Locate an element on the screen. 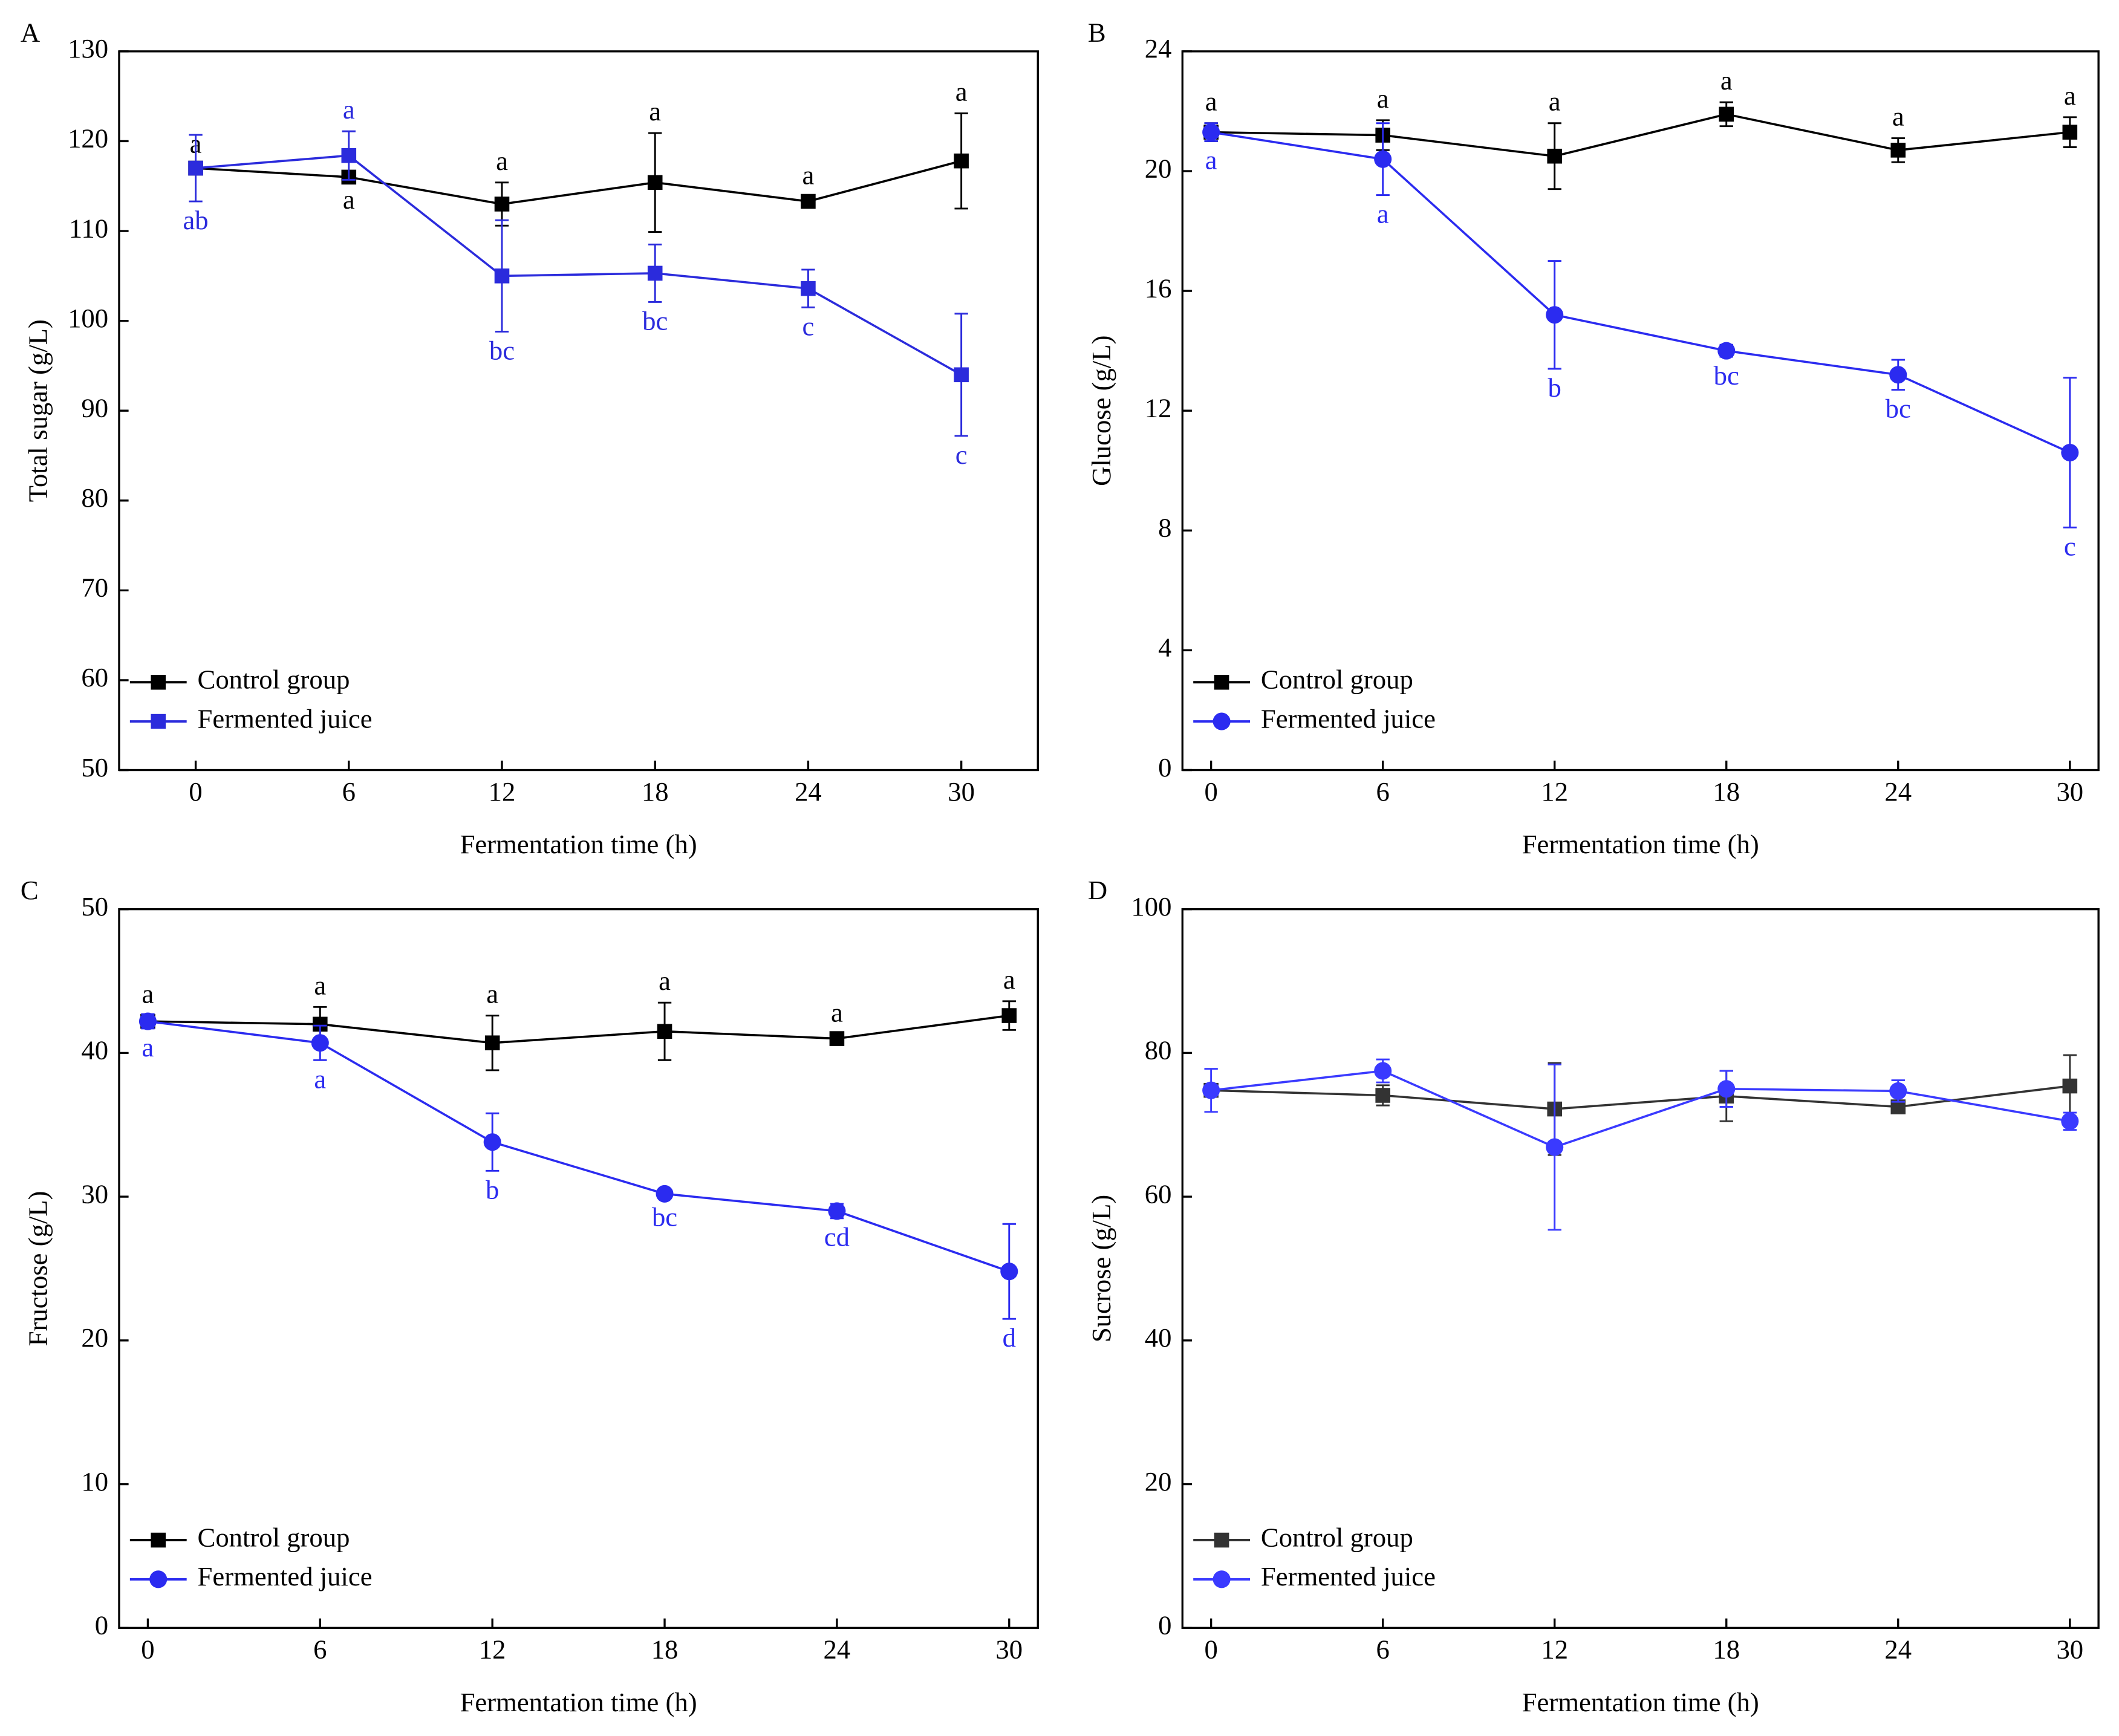 The height and width of the screenshot is (1736, 2119). y-tick-label: 0 is located at coordinates (1164, 1625).